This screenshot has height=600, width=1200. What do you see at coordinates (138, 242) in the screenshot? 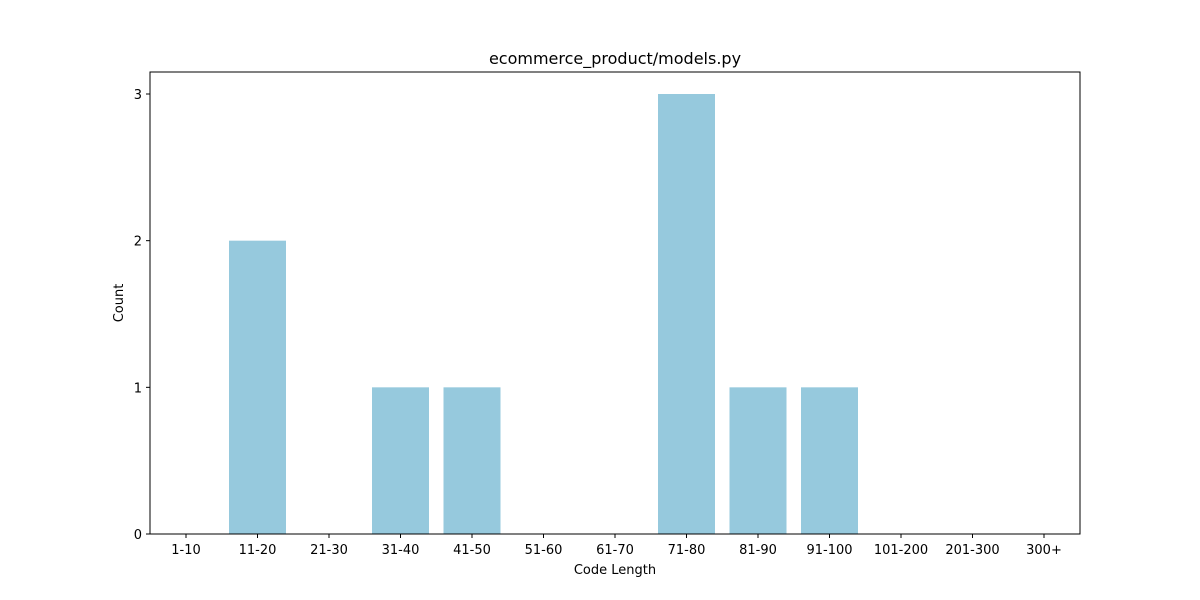
I see `y-tick-label: 2` at bounding box center [138, 242].